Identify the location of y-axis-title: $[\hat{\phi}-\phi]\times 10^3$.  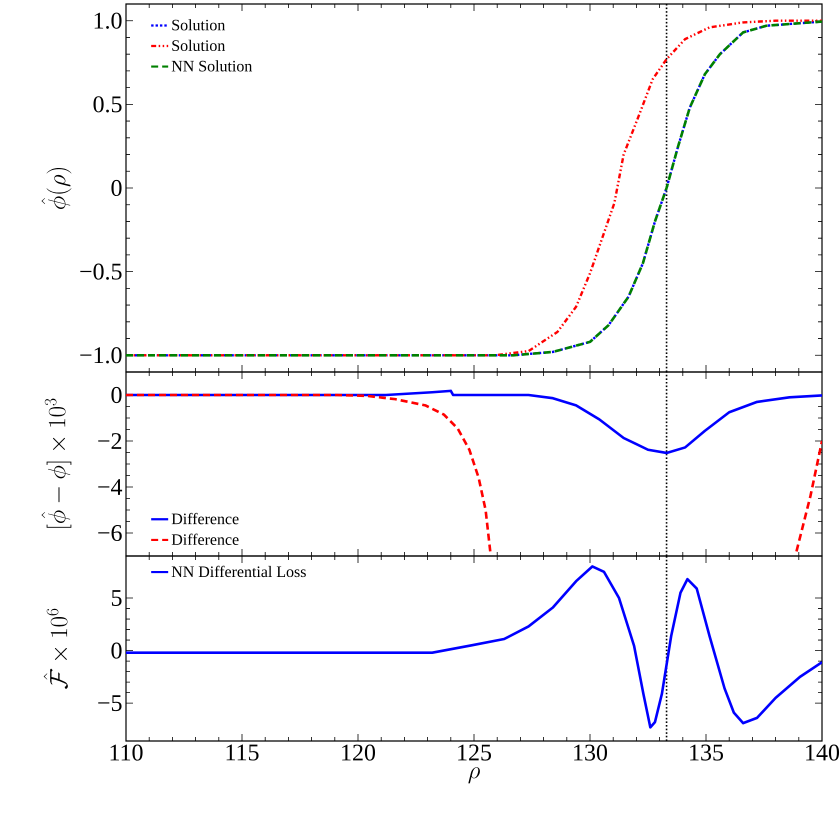
(56, 463).